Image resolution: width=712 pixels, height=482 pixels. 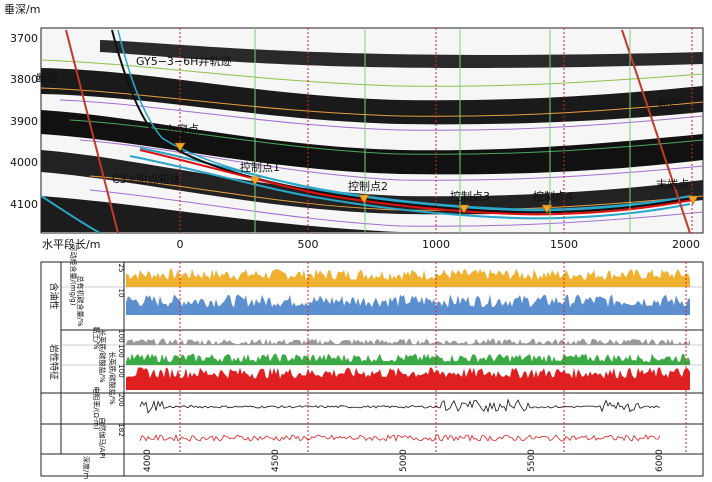 I want to click on depth-tick-label: 4000, so click(x=148, y=460).